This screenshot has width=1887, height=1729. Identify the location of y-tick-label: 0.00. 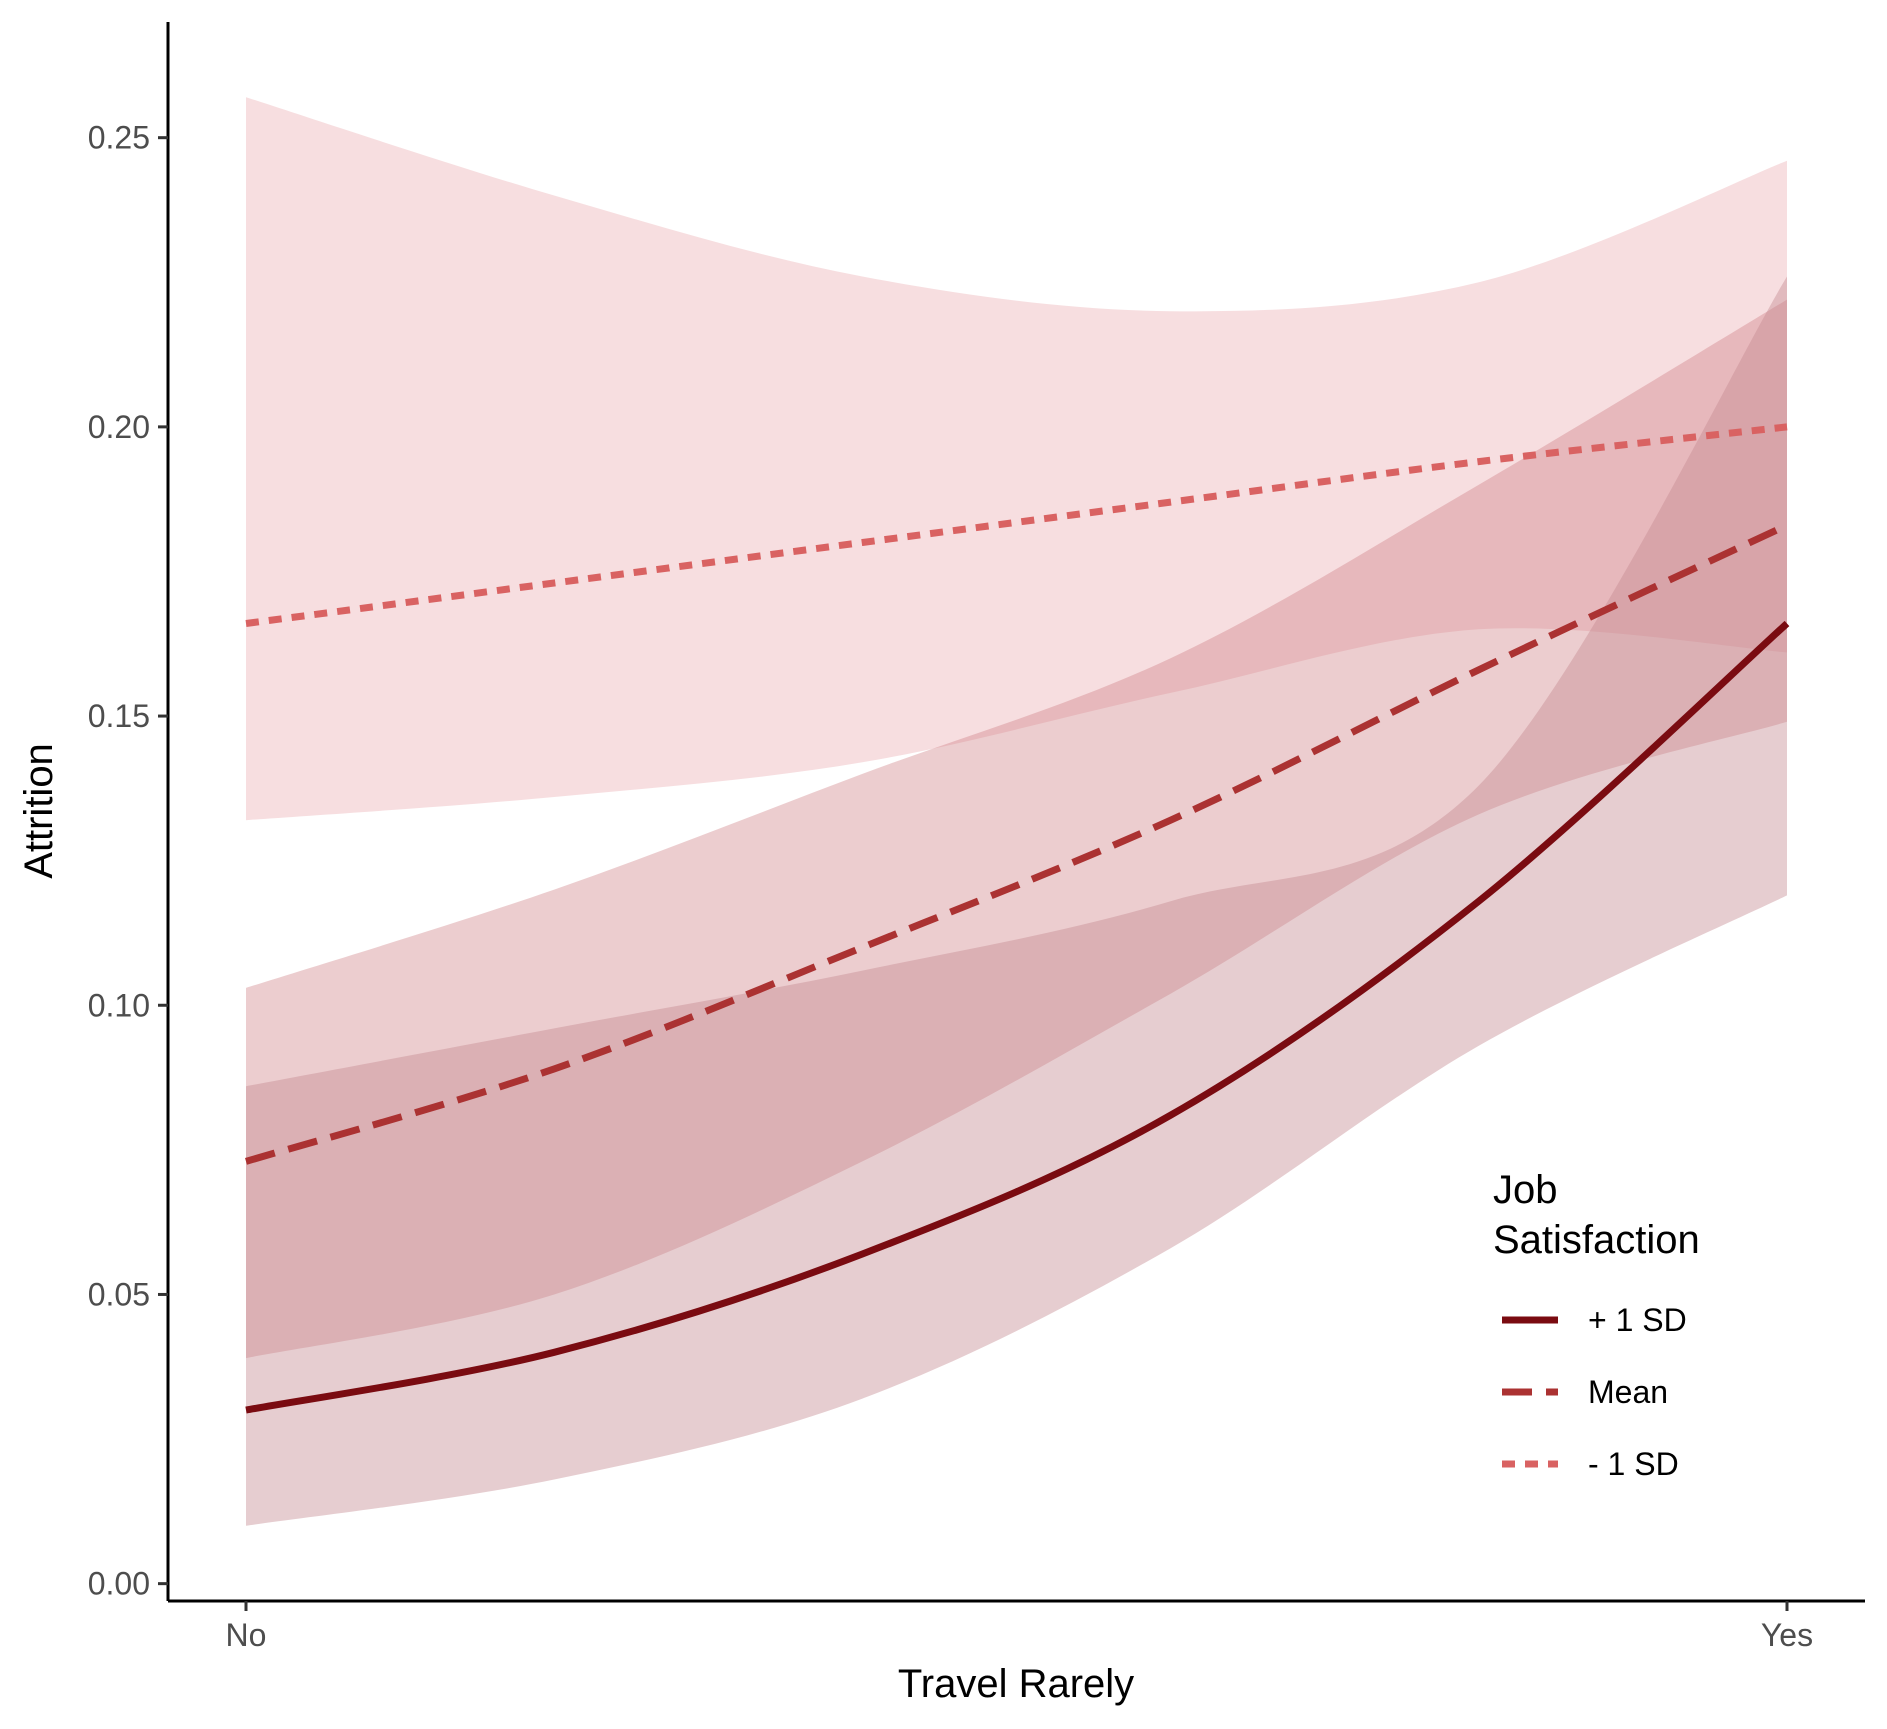
(119, 1584).